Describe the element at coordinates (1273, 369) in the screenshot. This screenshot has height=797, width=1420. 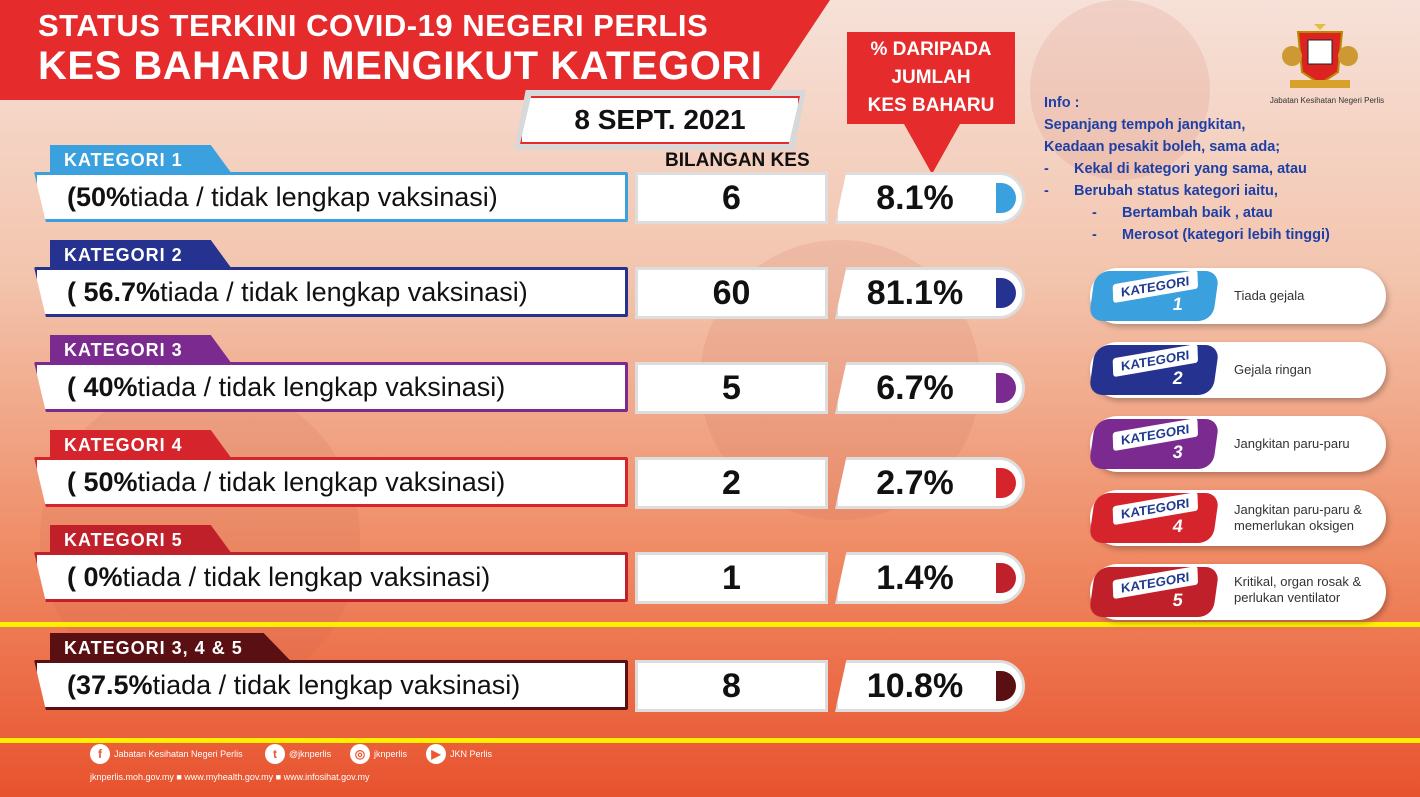
I see `legend-text: Gejala ringan` at that location.